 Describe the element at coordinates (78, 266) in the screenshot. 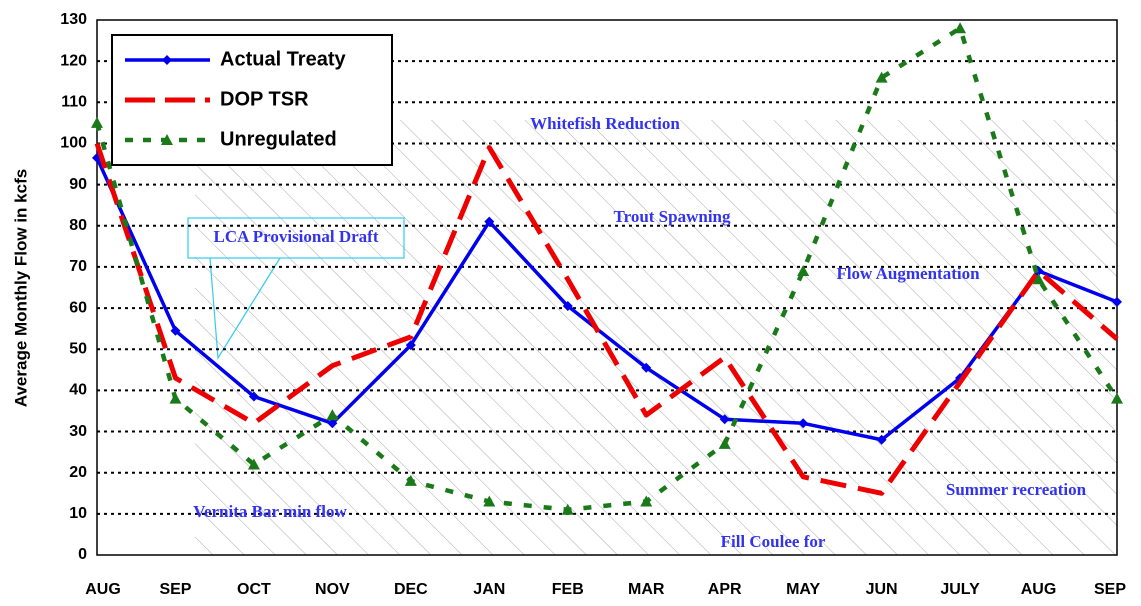

I see `y-tick-label: 70` at that location.